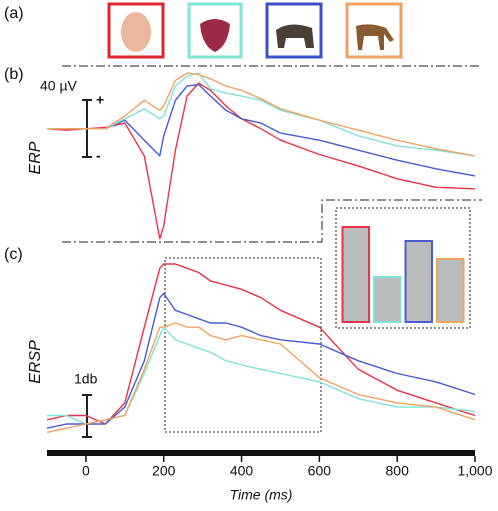  Describe the element at coordinates (14, 13) in the screenshot. I see `panel-label: (a)` at that location.